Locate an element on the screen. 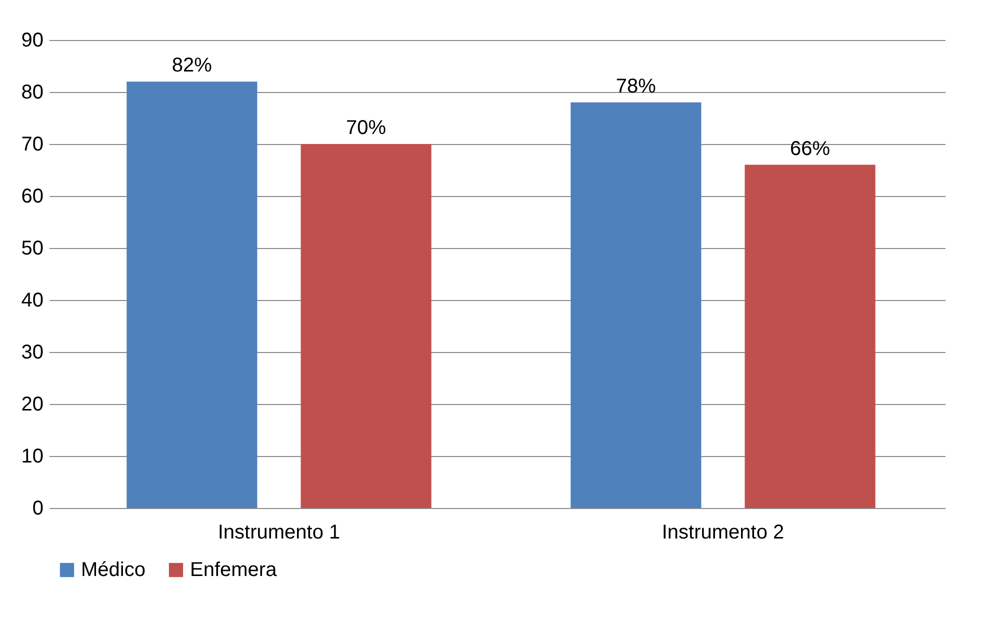  y-tick-label: 70 is located at coordinates (32, 145).